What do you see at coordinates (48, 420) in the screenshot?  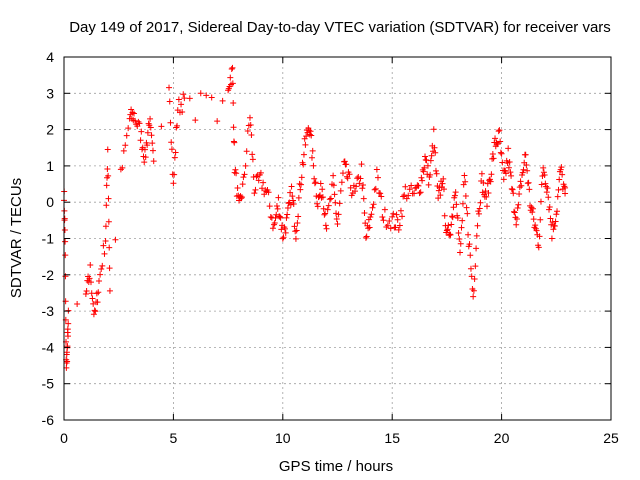 I see `y-tick-label: -6` at bounding box center [48, 420].